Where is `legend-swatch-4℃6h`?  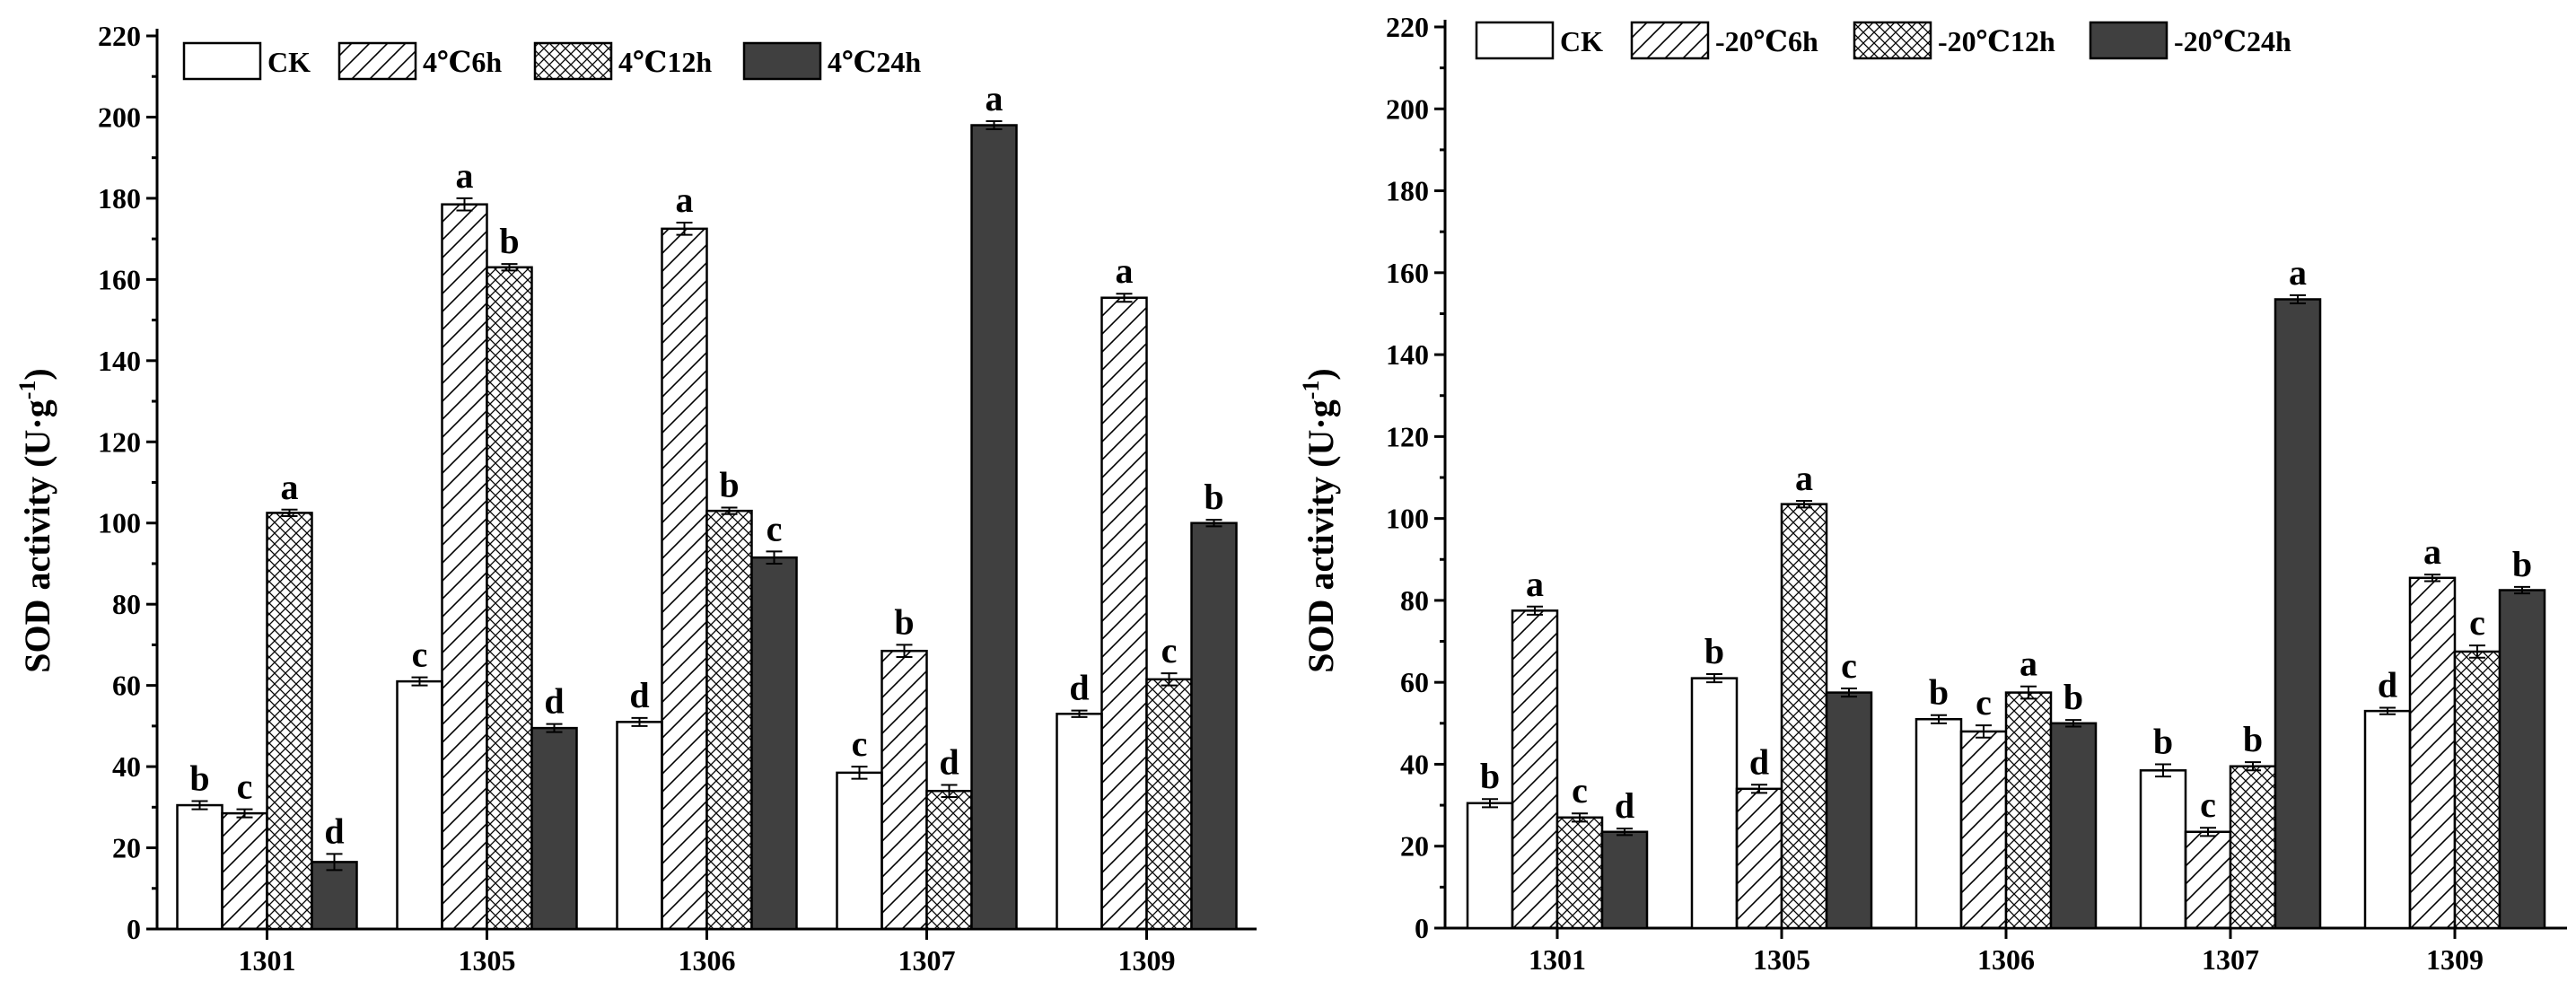 legend-swatch-4℃6h is located at coordinates (377, 61).